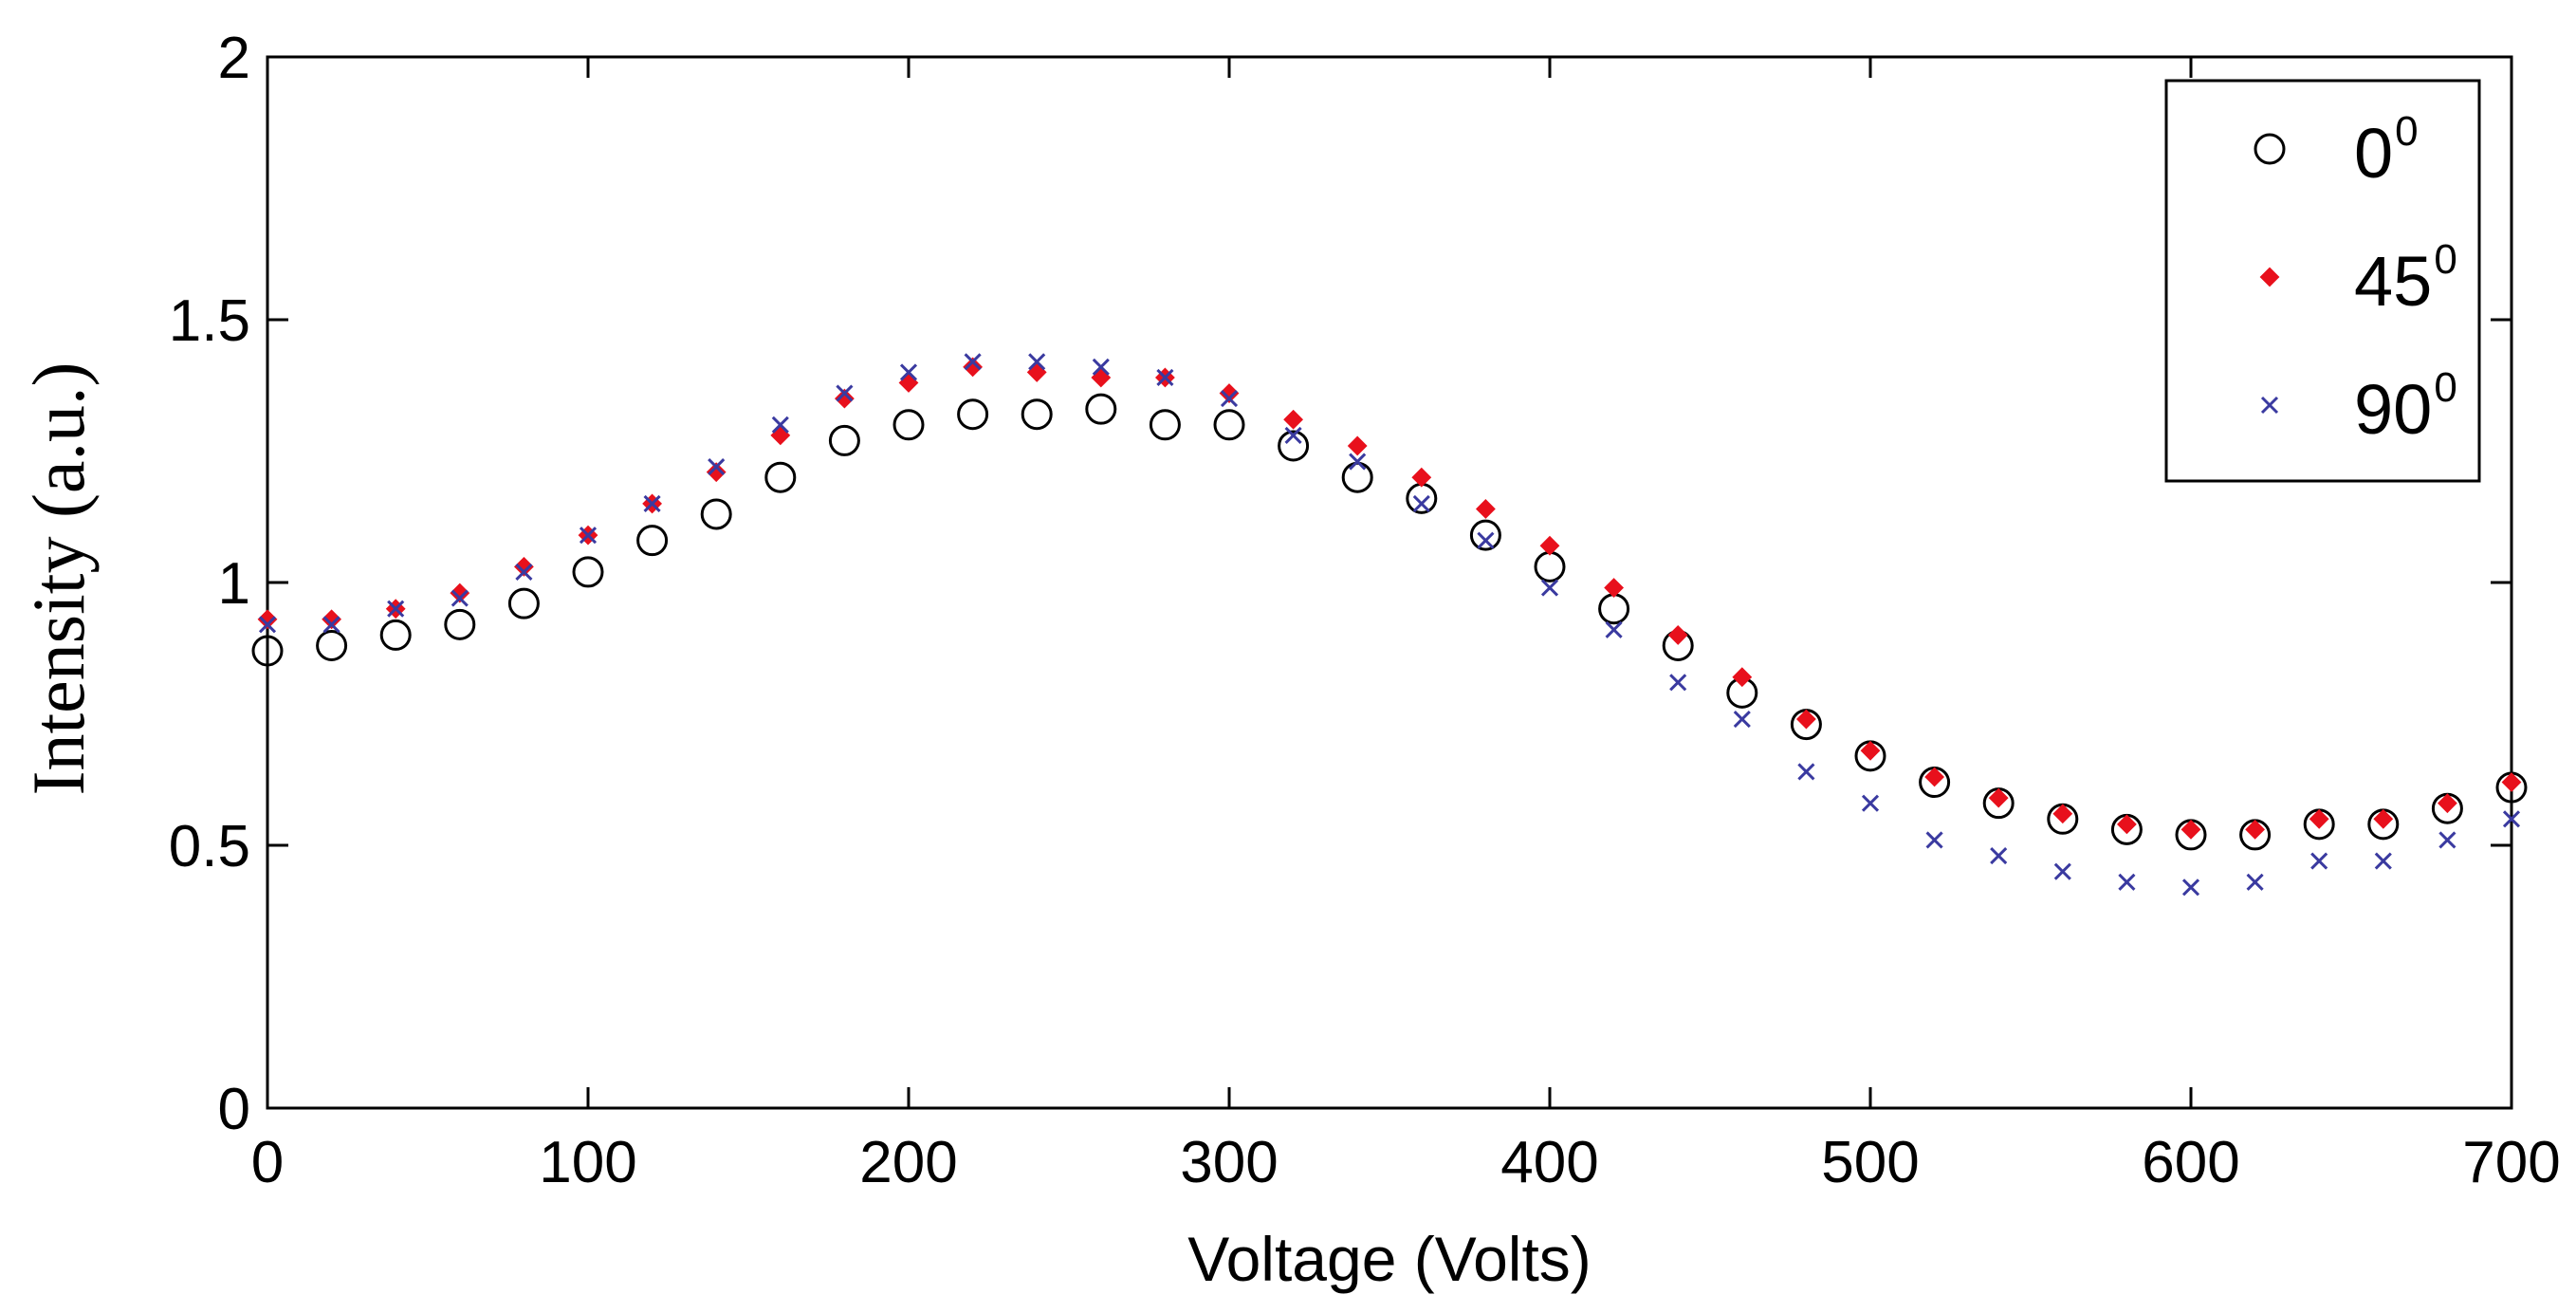 The width and height of the screenshot is (2576, 1313). What do you see at coordinates (234, 584) in the screenshot?
I see `y-tick-label: 1` at bounding box center [234, 584].